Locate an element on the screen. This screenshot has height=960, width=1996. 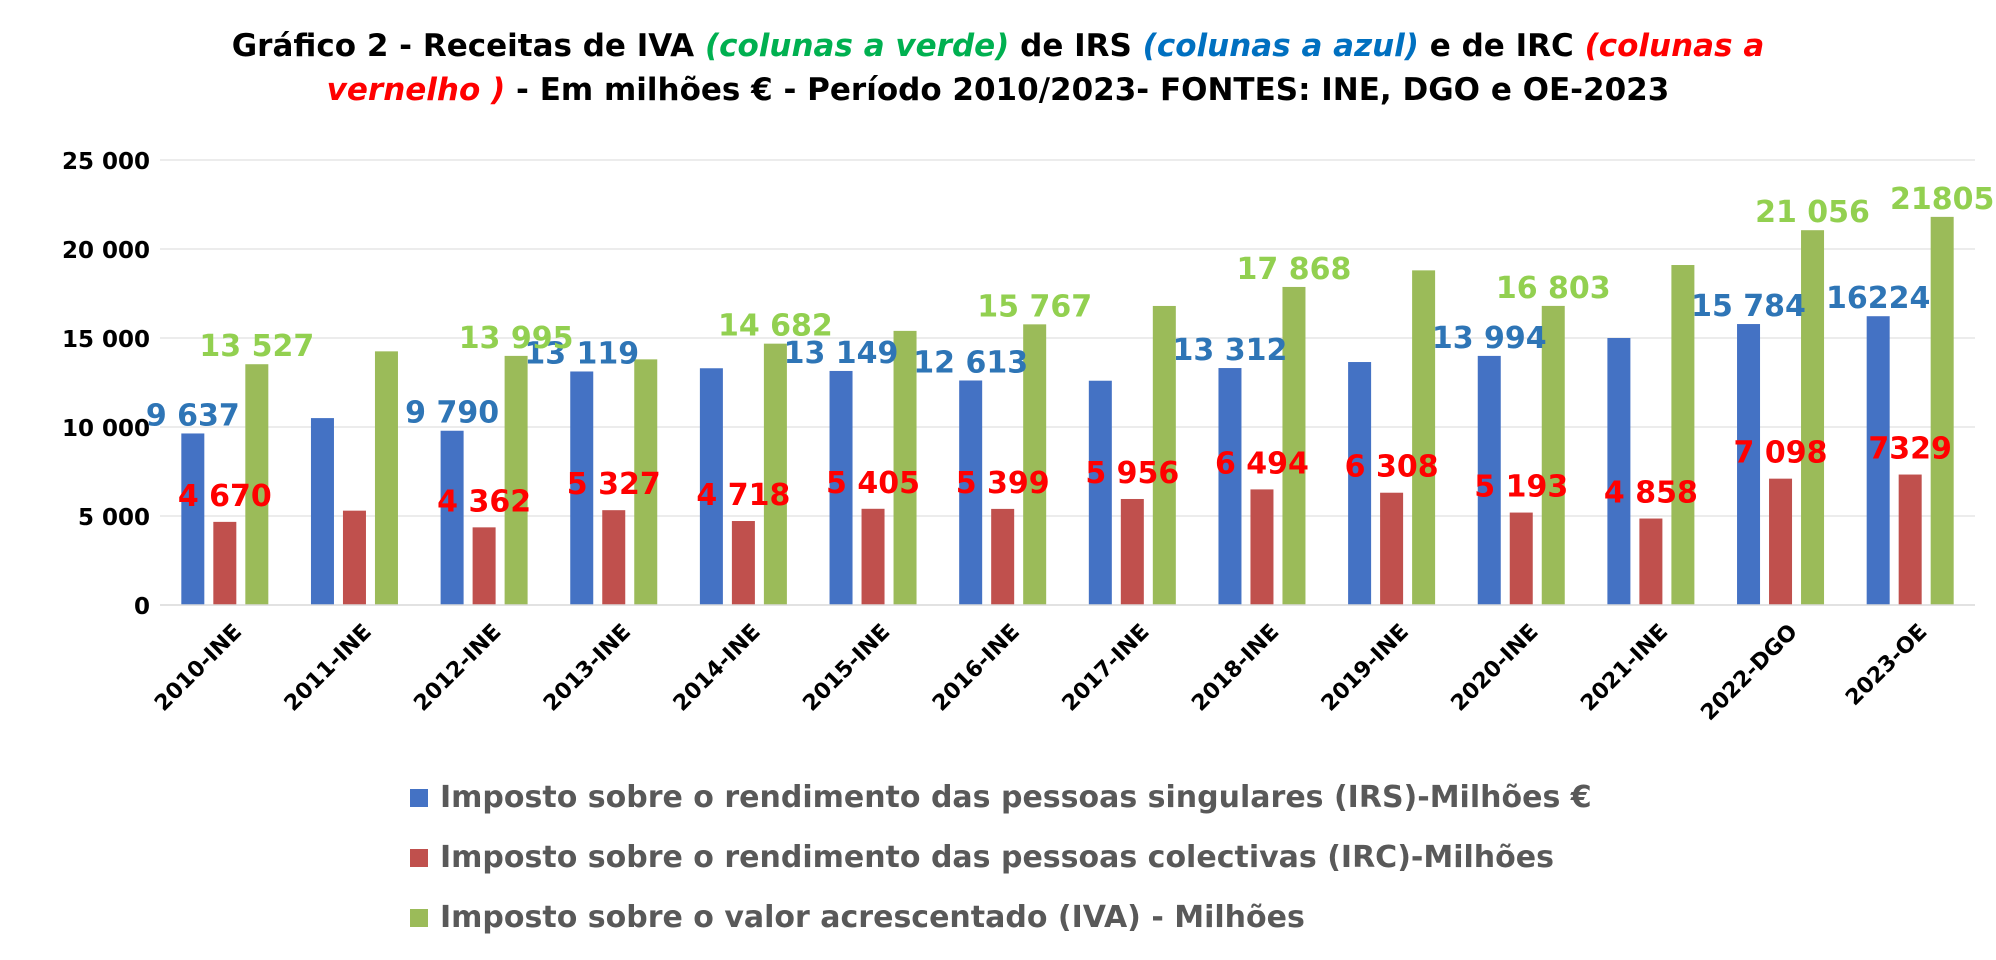
x-tick-label: 2013-INE is located at coordinates (587, 668).